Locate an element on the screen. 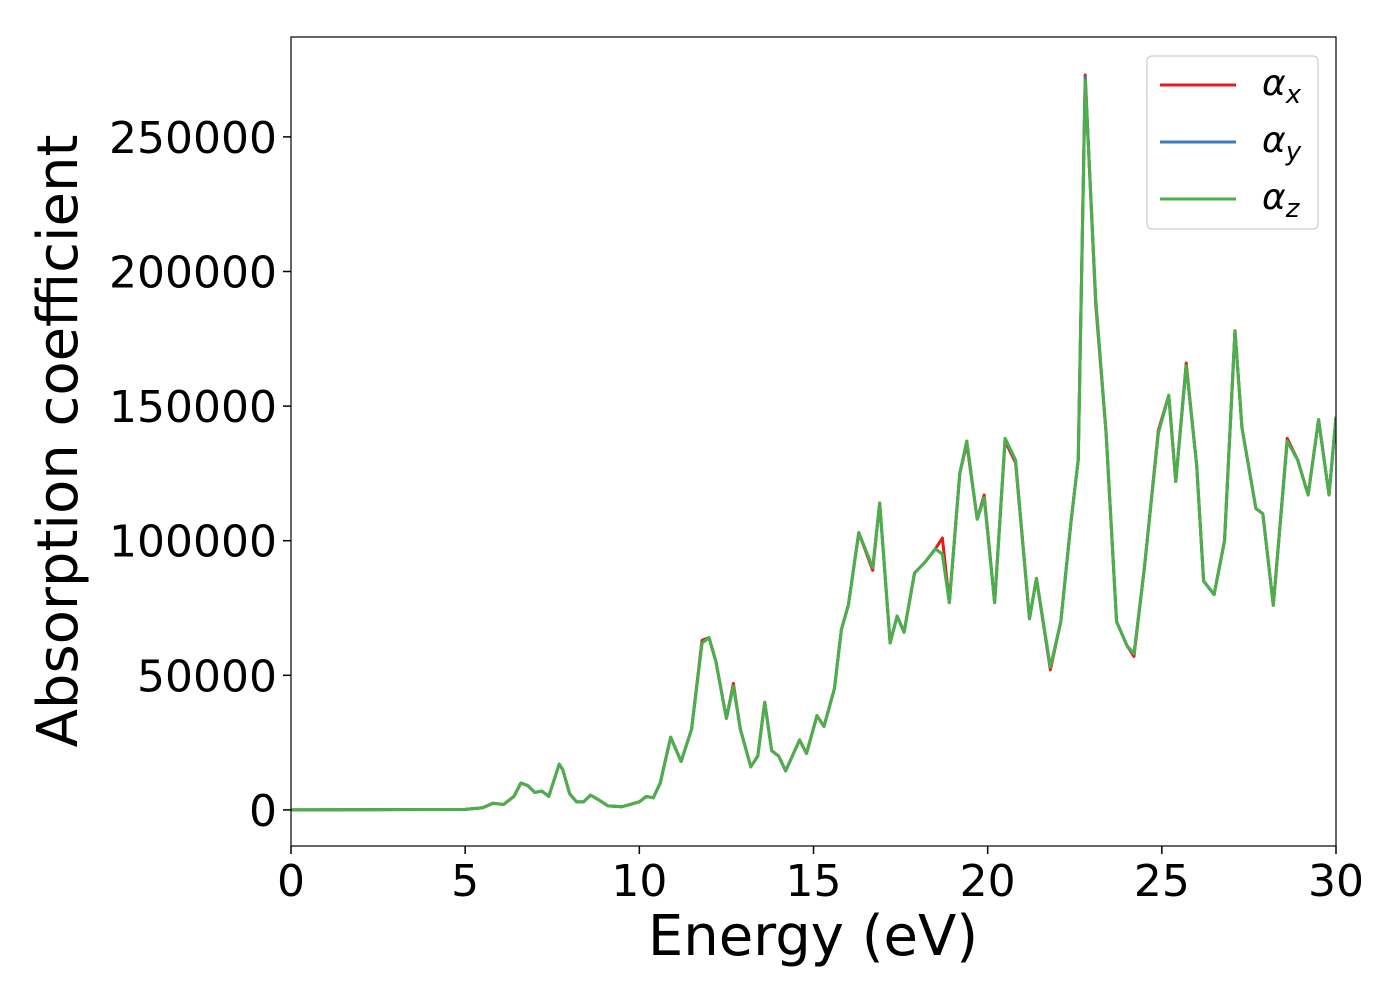 The width and height of the screenshot is (1400, 1000). x-axis-label: Energy (eV) is located at coordinates (813, 936).